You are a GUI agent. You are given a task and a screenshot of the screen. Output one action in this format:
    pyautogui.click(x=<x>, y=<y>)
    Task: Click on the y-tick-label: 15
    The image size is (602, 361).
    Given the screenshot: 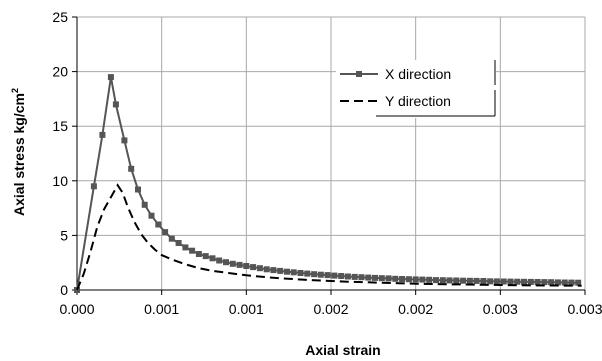 What is the action you would take?
    pyautogui.click(x=60, y=126)
    